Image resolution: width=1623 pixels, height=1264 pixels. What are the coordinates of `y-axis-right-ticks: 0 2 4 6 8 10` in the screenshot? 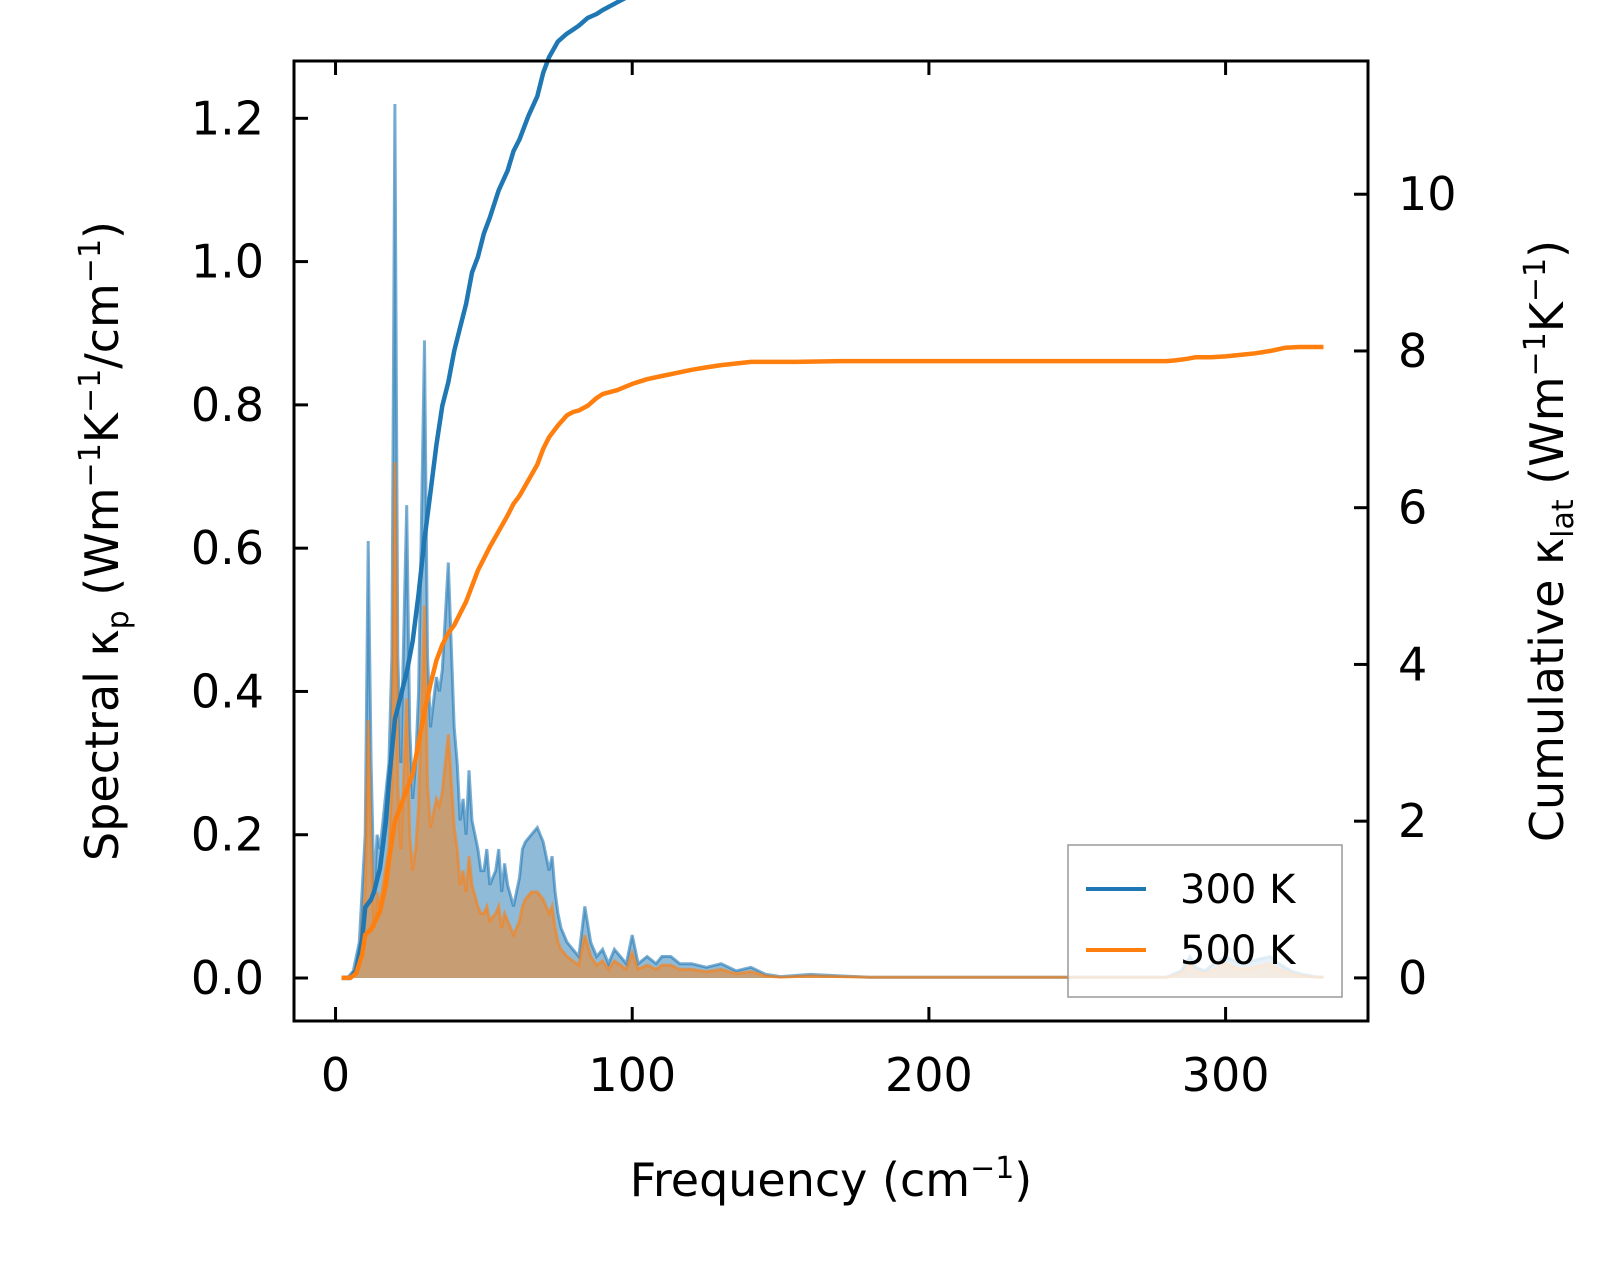 It's located at (1405, 586).